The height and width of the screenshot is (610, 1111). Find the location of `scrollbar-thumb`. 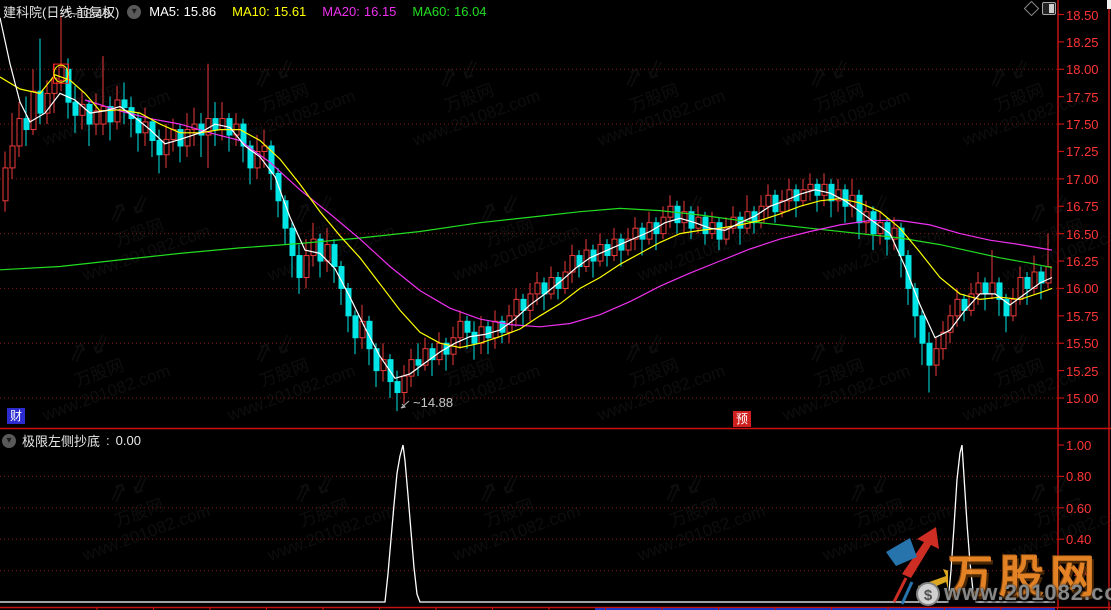

scrollbar-thumb is located at coordinates (1109, 4).